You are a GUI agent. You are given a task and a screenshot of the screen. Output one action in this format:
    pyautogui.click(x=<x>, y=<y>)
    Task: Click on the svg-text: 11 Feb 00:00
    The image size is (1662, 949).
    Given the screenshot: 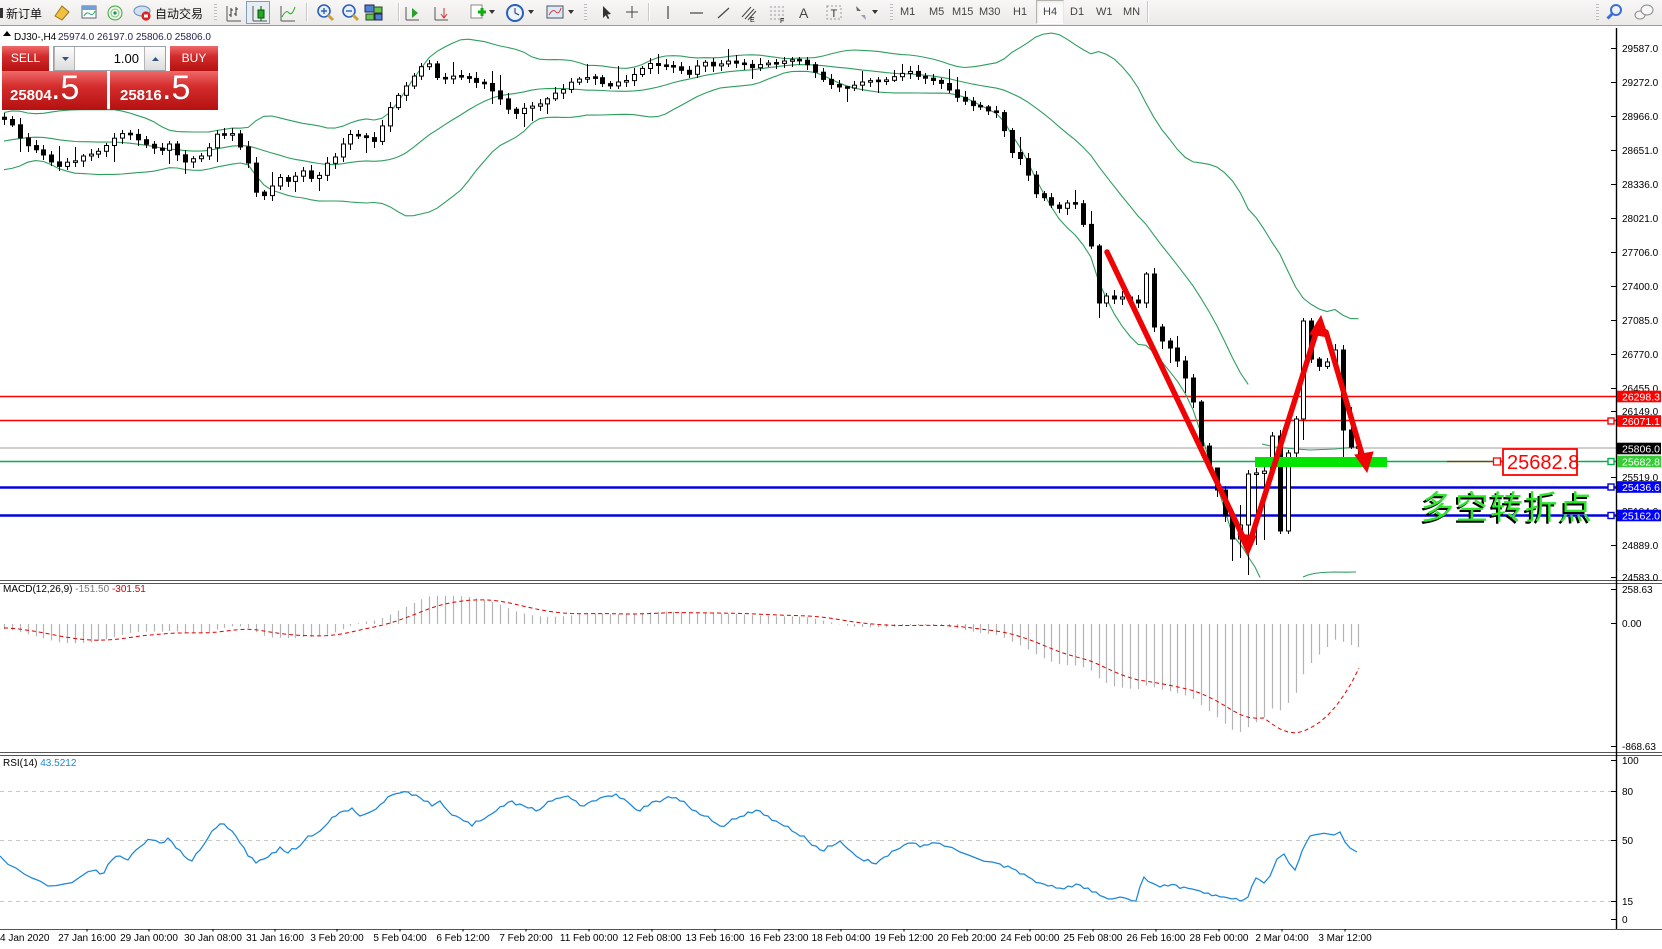 What is the action you would take?
    pyautogui.click(x=589, y=938)
    